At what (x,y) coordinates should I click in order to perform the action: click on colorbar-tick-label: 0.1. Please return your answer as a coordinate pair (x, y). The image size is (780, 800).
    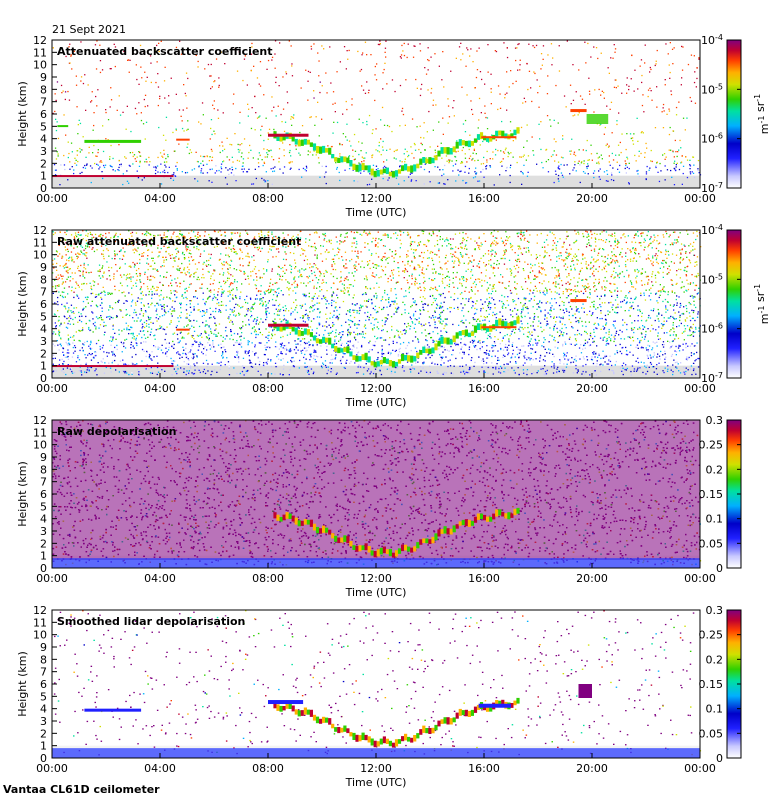
    Looking at the image, I should click on (715, 709).